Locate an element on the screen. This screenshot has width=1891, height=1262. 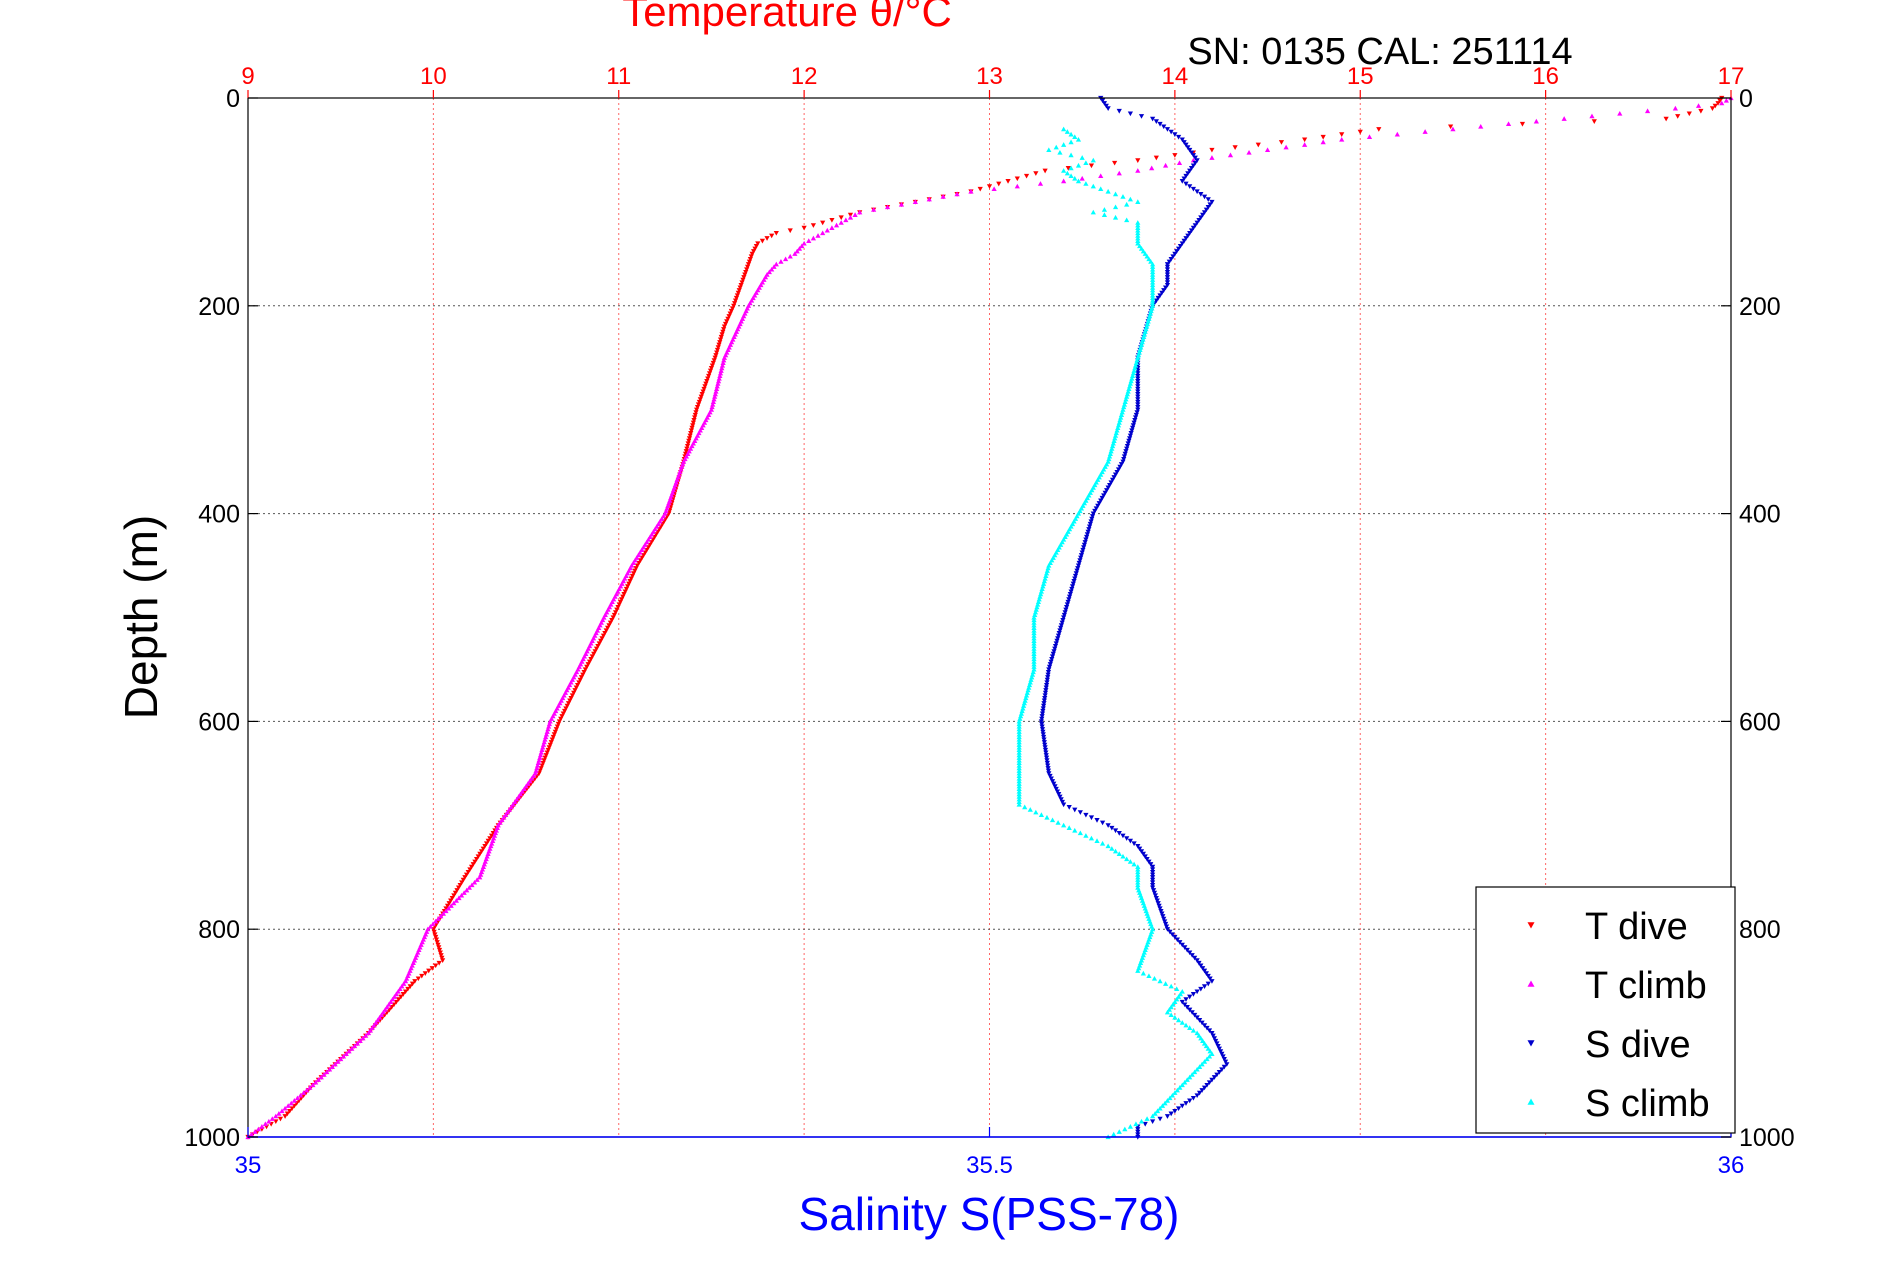
depth-tick-label-left: 200 is located at coordinates (219, 307).